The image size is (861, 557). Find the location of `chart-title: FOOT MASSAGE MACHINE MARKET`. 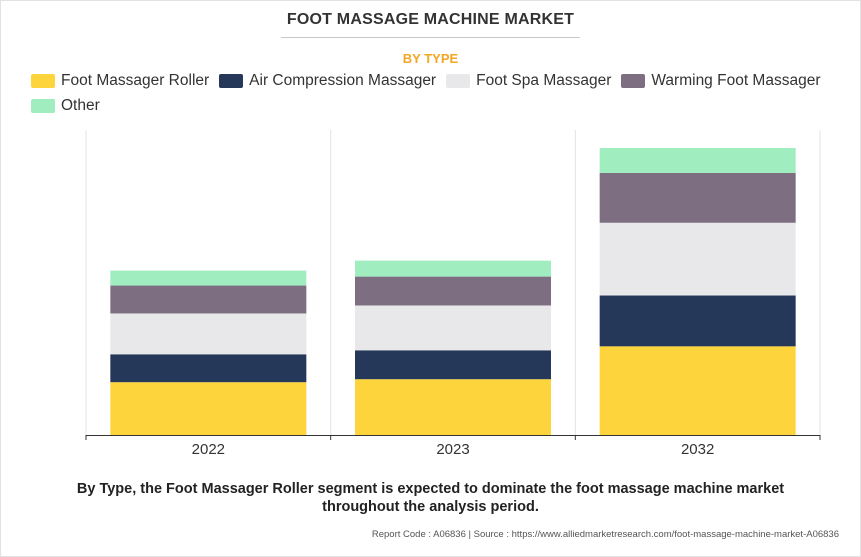

chart-title: FOOT MASSAGE MACHINE MARKET is located at coordinates (430, 19).